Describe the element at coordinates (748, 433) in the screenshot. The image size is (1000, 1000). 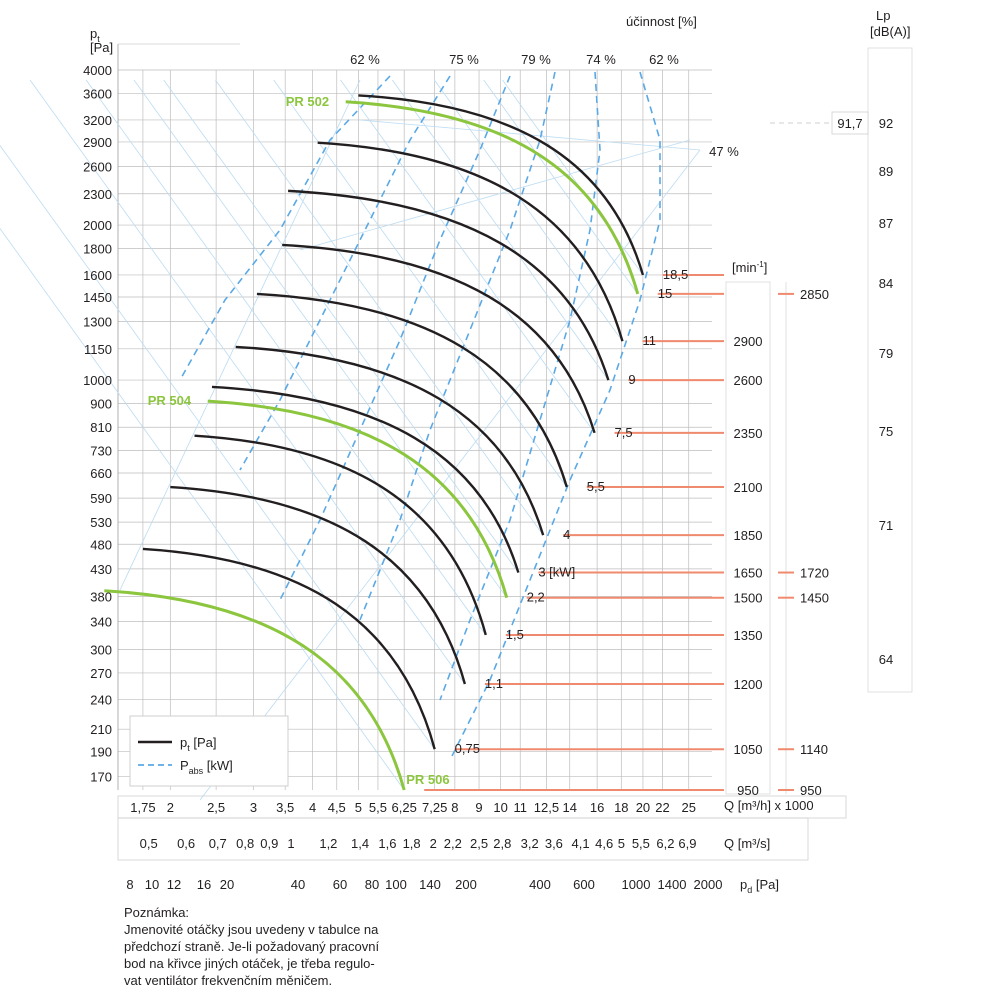
I see `rpm-label: 2350` at that location.